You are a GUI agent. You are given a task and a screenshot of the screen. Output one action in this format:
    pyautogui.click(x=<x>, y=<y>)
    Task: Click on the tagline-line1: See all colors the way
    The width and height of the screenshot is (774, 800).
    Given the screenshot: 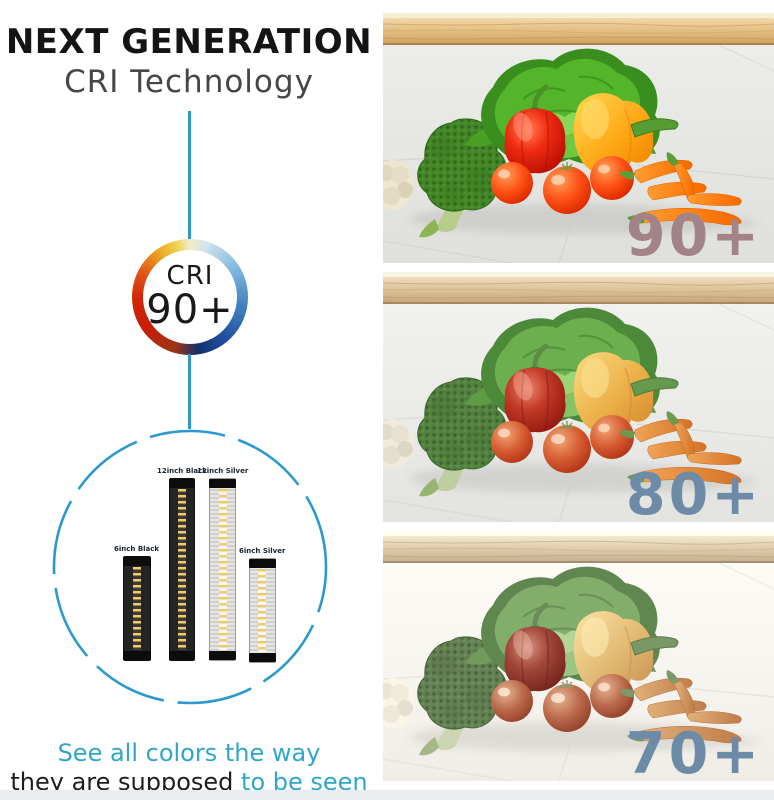 What is the action you would take?
    pyautogui.click(x=189, y=753)
    